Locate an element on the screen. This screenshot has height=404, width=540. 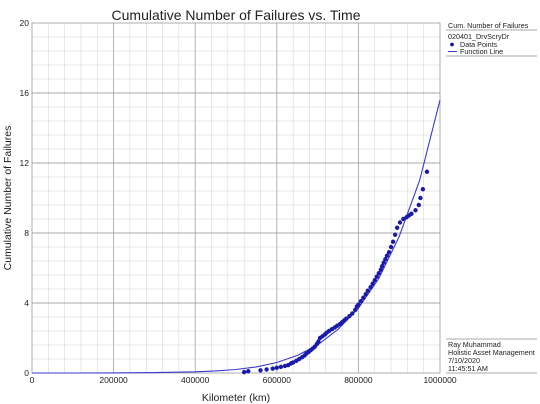
x-tick-label: 200000 is located at coordinates (113, 380).